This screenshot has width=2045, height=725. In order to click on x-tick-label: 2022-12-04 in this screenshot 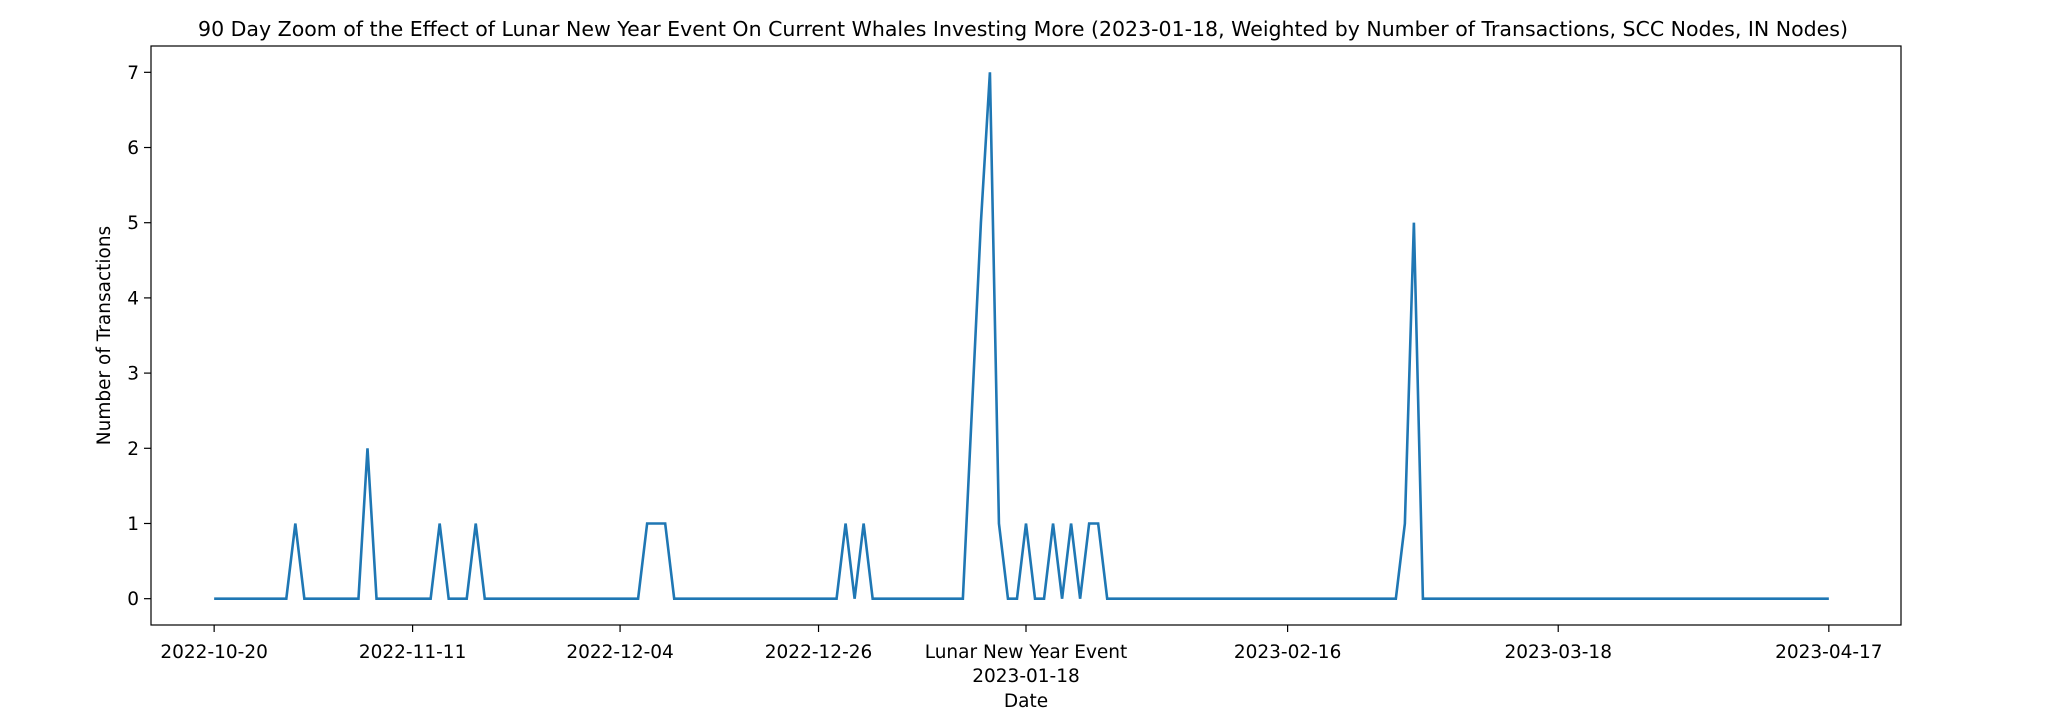, I will do `click(620, 652)`.